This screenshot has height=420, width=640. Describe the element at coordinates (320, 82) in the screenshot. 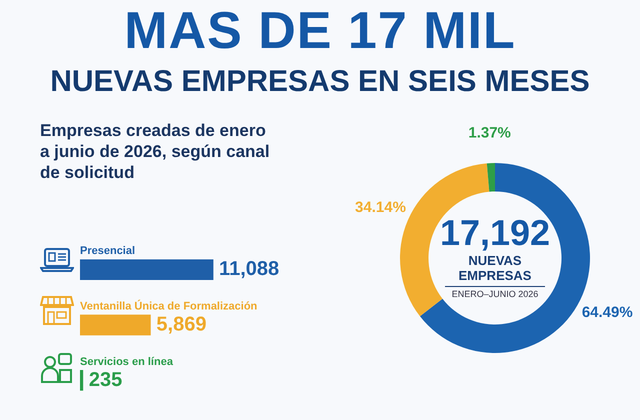

I see `text: NUEVAS EMPRESAS EN SEIS MESES` at that location.